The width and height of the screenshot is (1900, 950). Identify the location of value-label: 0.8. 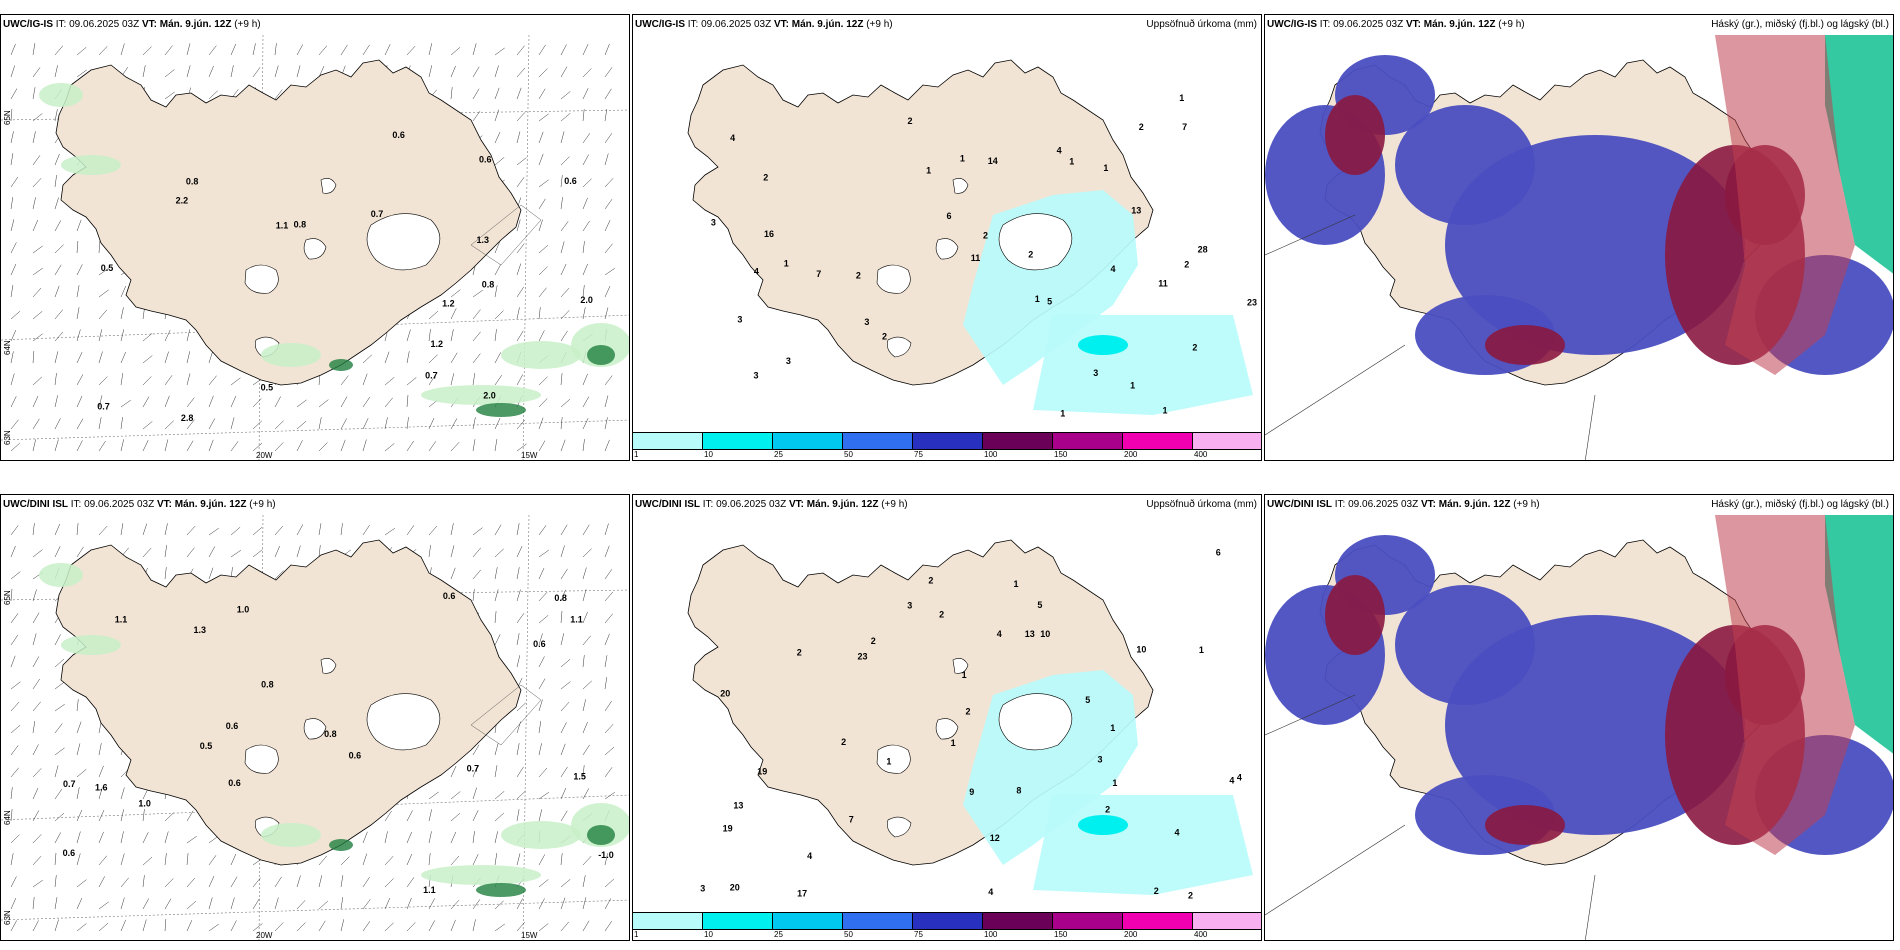
(300, 225).